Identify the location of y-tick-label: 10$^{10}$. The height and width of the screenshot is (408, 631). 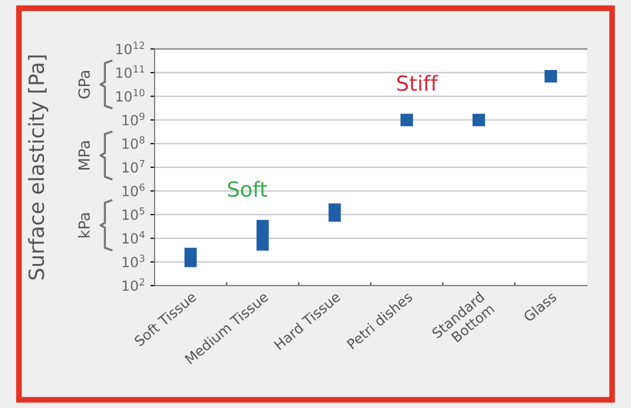
(130, 95).